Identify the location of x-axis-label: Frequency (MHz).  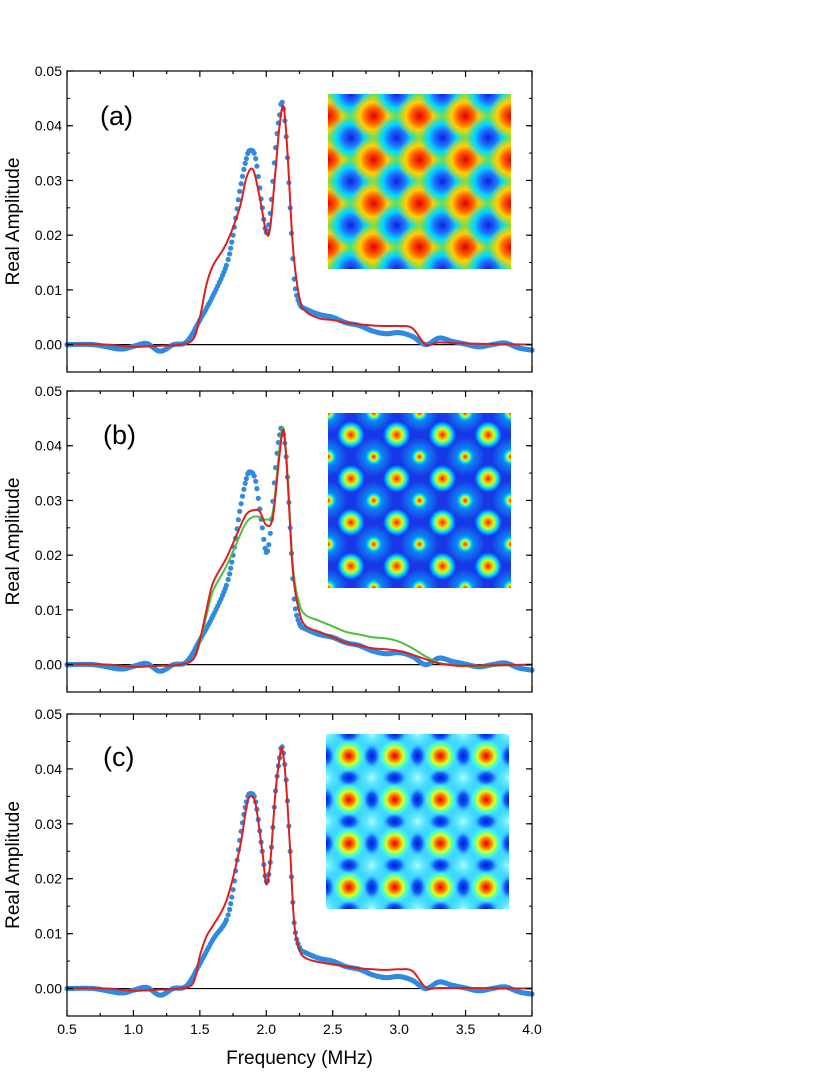
(299, 1058).